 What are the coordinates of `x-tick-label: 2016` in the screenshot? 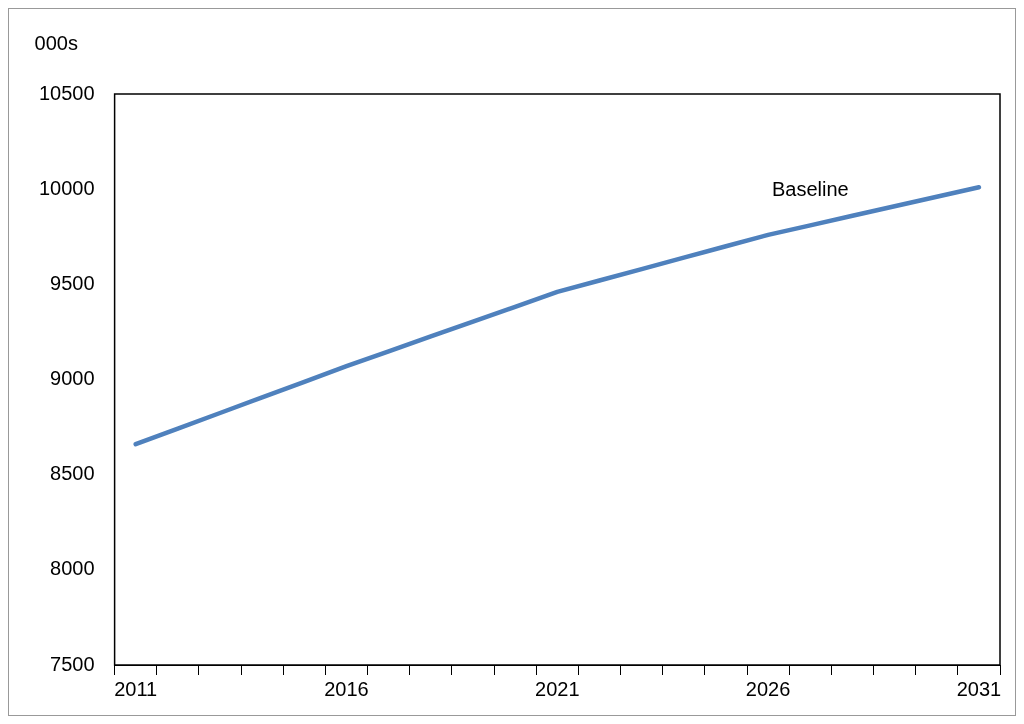 It's located at (346, 688).